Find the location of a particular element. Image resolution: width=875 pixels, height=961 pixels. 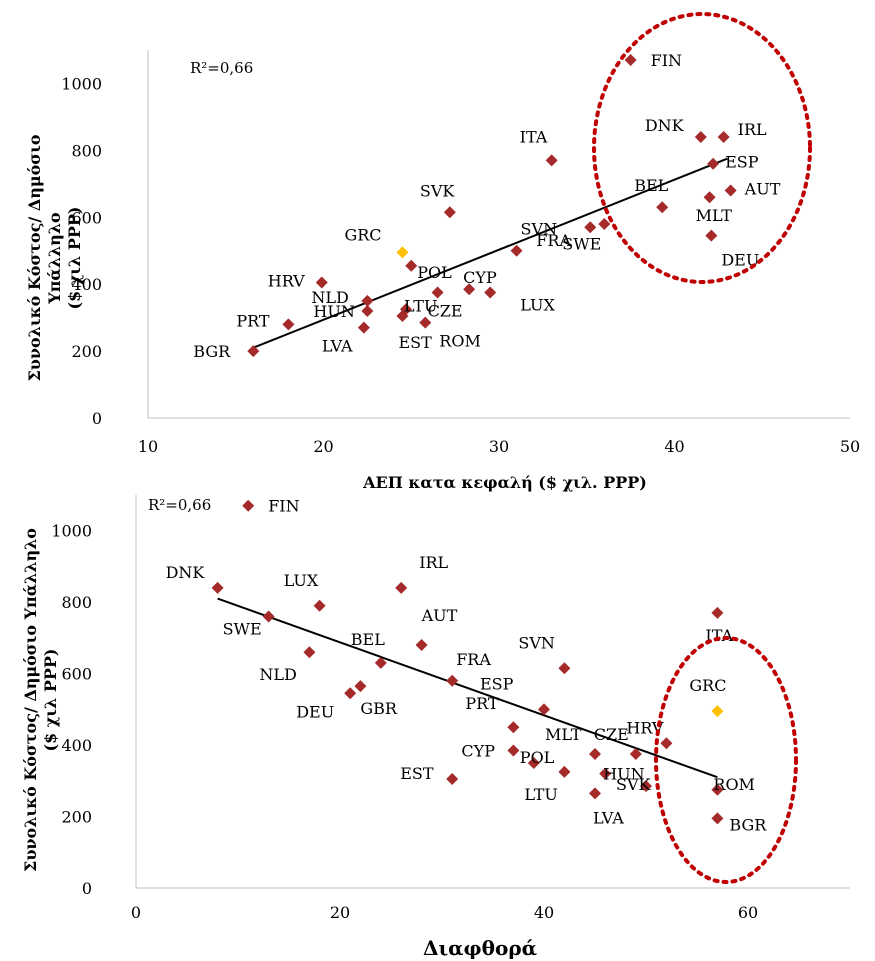

data-point-est is located at coordinates (402, 315).